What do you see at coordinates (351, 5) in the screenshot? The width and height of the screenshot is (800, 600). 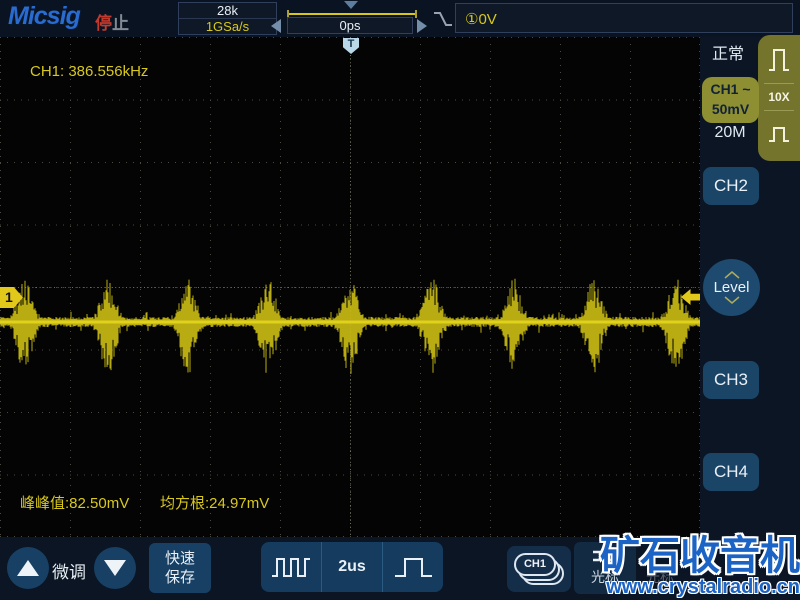 I see `trigger-position-pointer-icon` at bounding box center [351, 5].